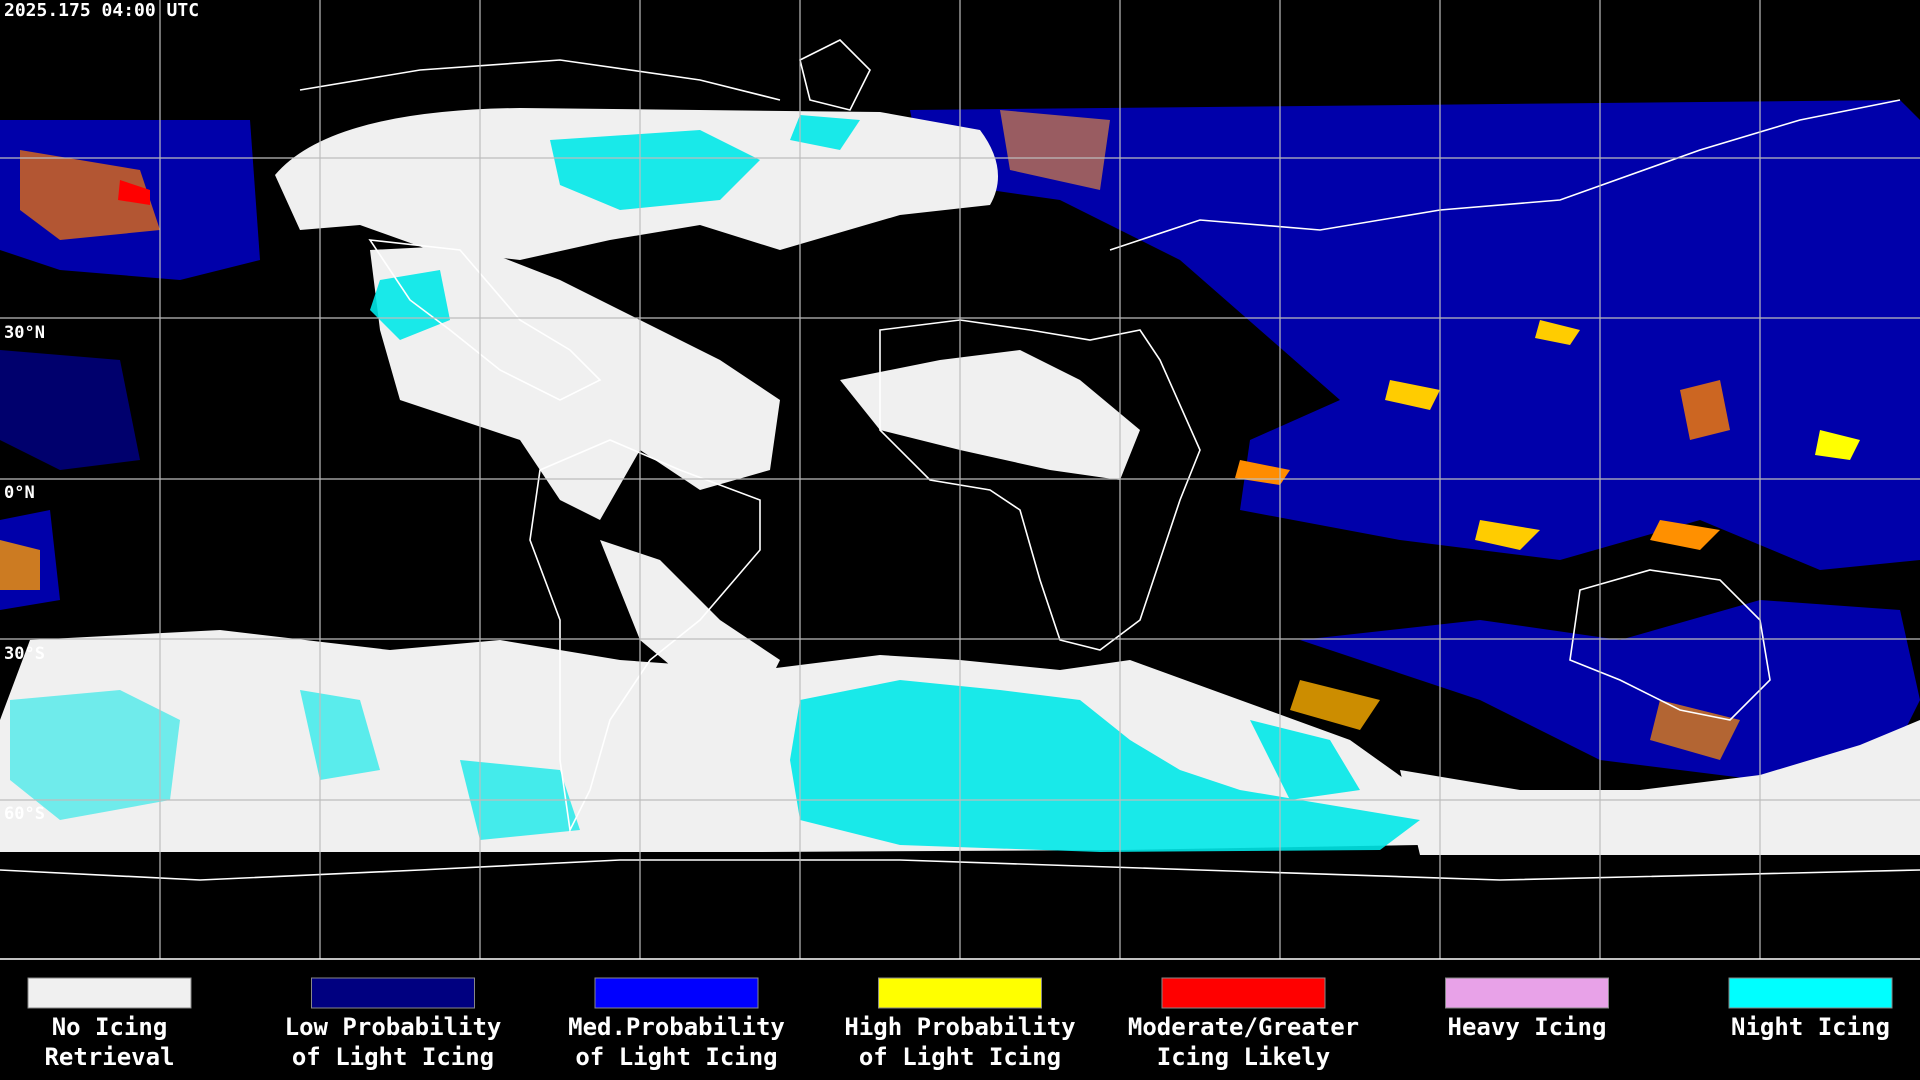  I want to click on latitude-label: 30°N, so click(24, 333).